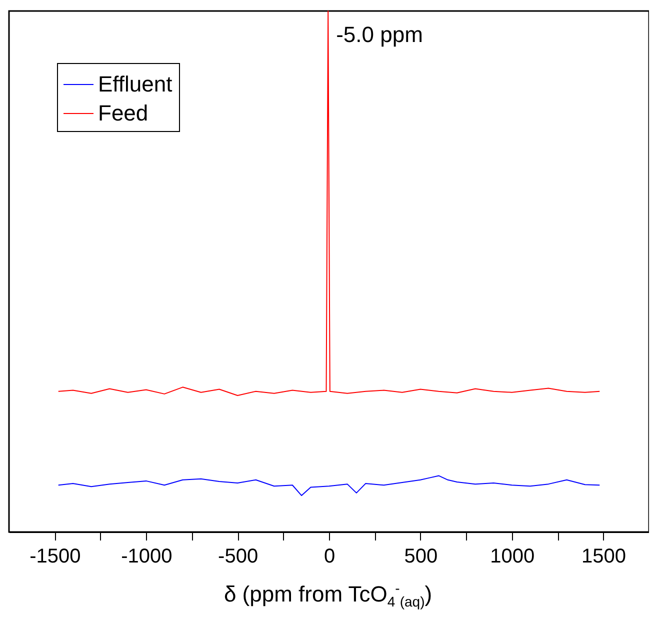  What do you see at coordinates (146, 557) in the screenshot?
I see `x-tick-label: -1000` at bounding box center [146, 557].